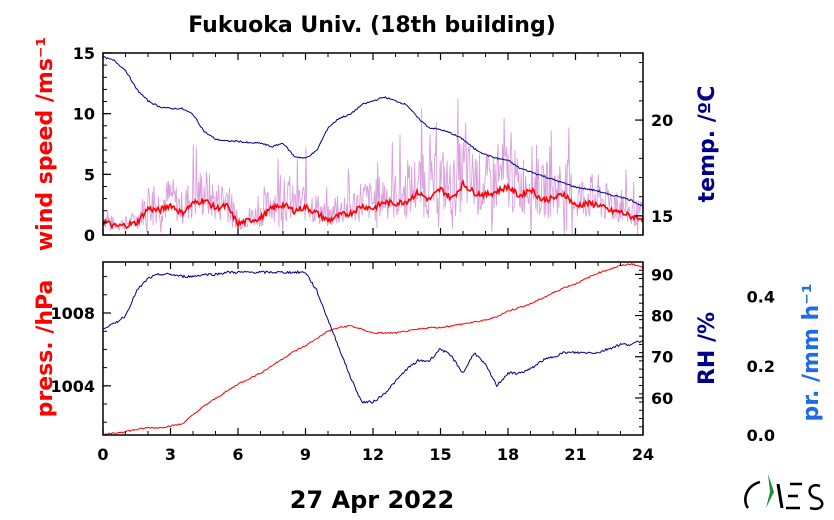  Describe the element at coordinates (662, 216) in the screenshot. I see `right-tick-label: 15` at that location.